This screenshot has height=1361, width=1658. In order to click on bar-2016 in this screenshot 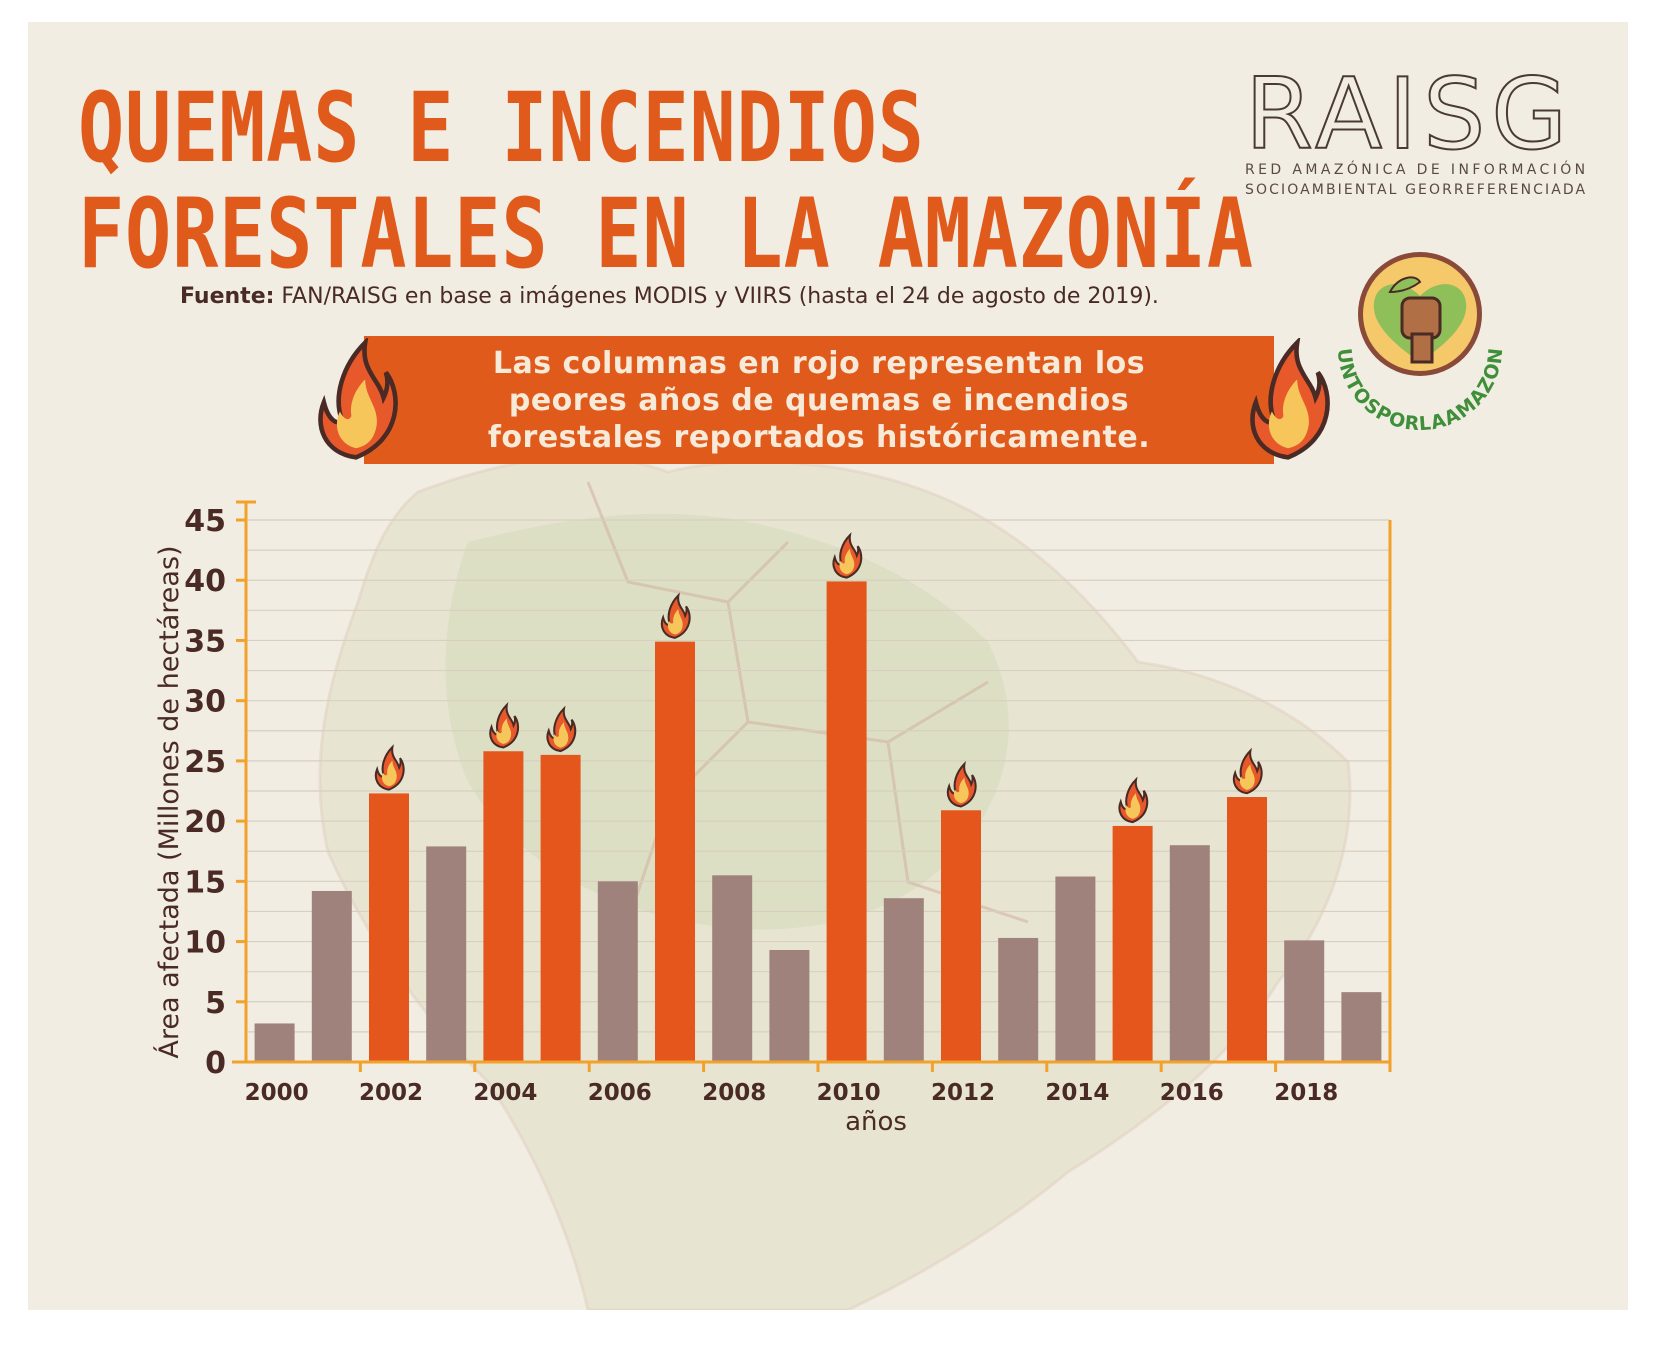, I will do `click(1189, 953)`.